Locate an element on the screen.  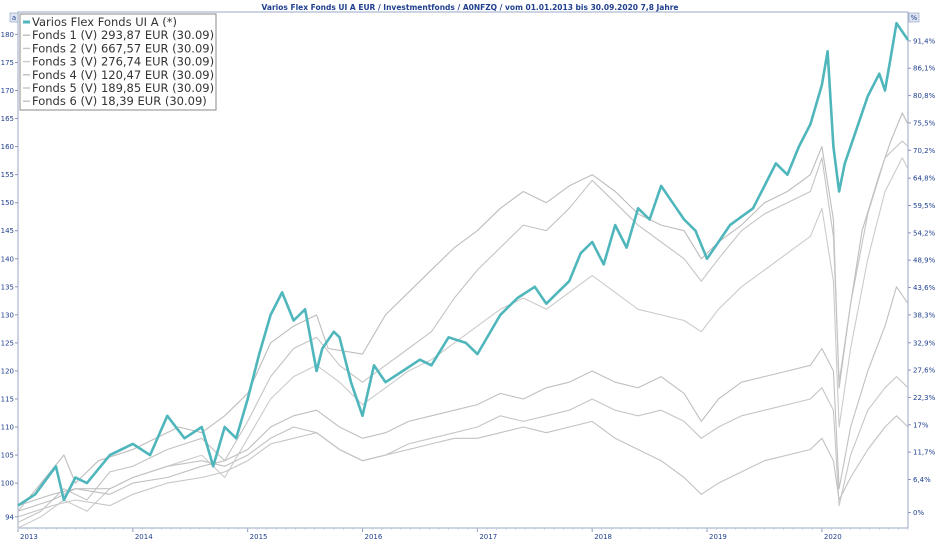
legend-item-label: Varios Flex Fonds UI A (*) is located at coordinates (104, 22).